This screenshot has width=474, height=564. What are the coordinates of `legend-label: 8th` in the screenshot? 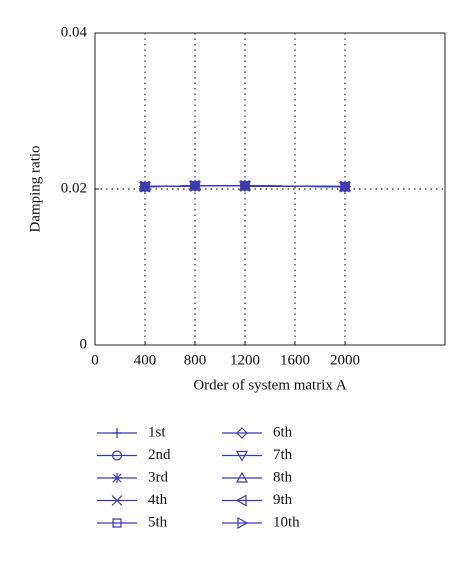 It's located at (283, 477).